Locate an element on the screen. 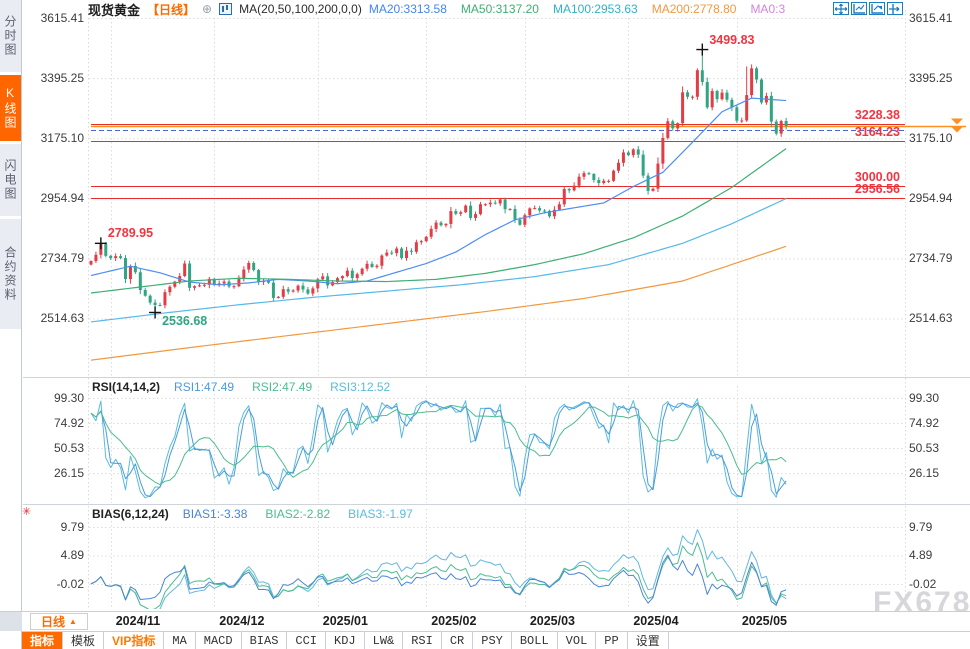 The image size is (970, 649). price-axis-label-left: 3615.41 is located at coordinates (62, 18).